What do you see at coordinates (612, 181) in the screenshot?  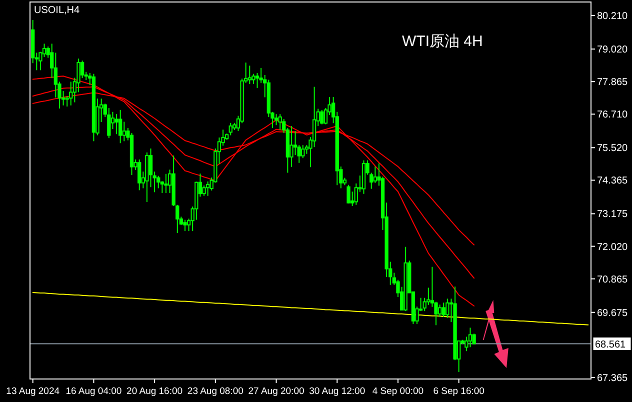 I see `y-tick-label: 74.365` at bounding box center [612, 181].